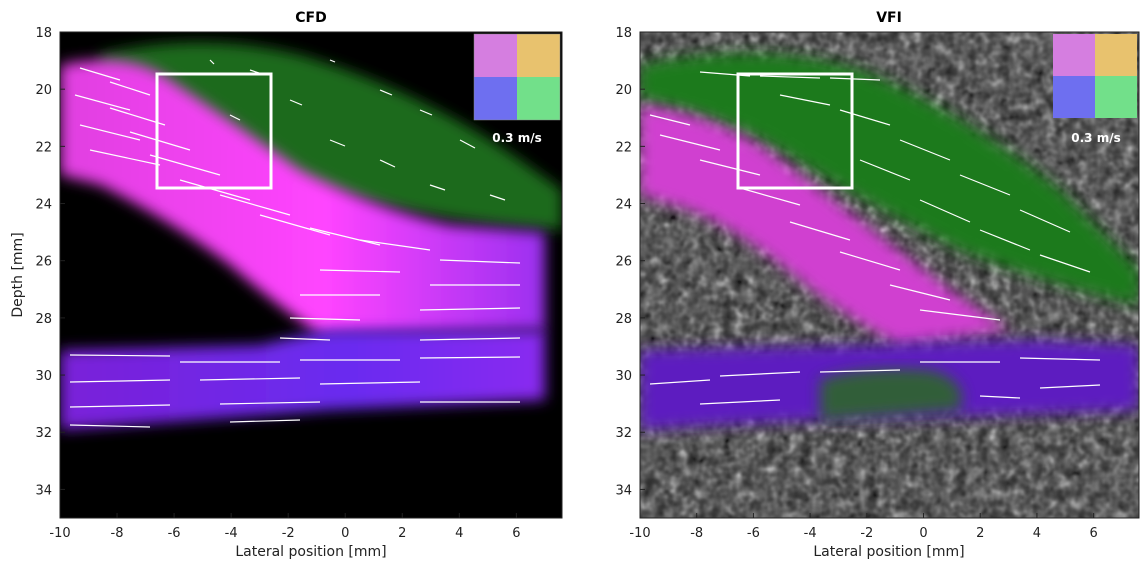  What do you see at coordinates (891, 394) in the screenshot?
I see `vfi-lower-green-patch` at bounding box center [891, 394].